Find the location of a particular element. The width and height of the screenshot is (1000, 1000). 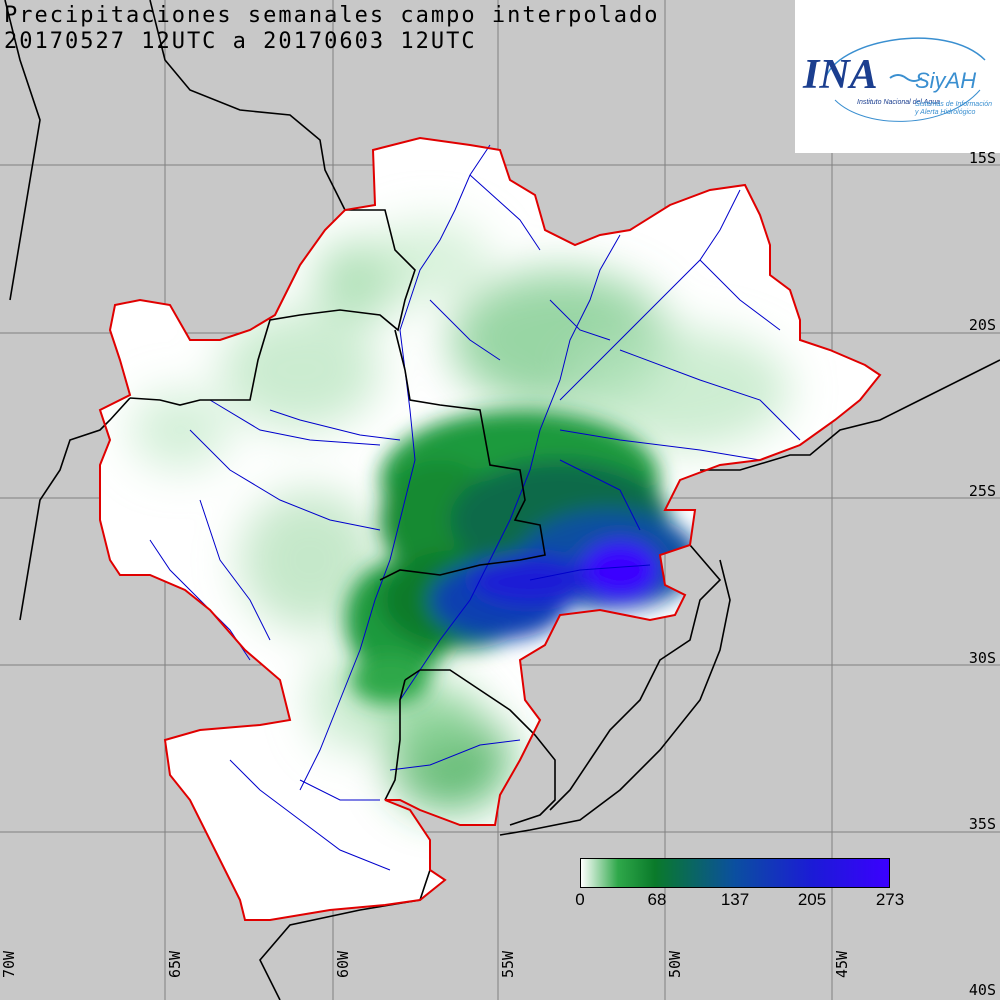

logo-subbrand: SiyAH is located at coordinates (945, 80).